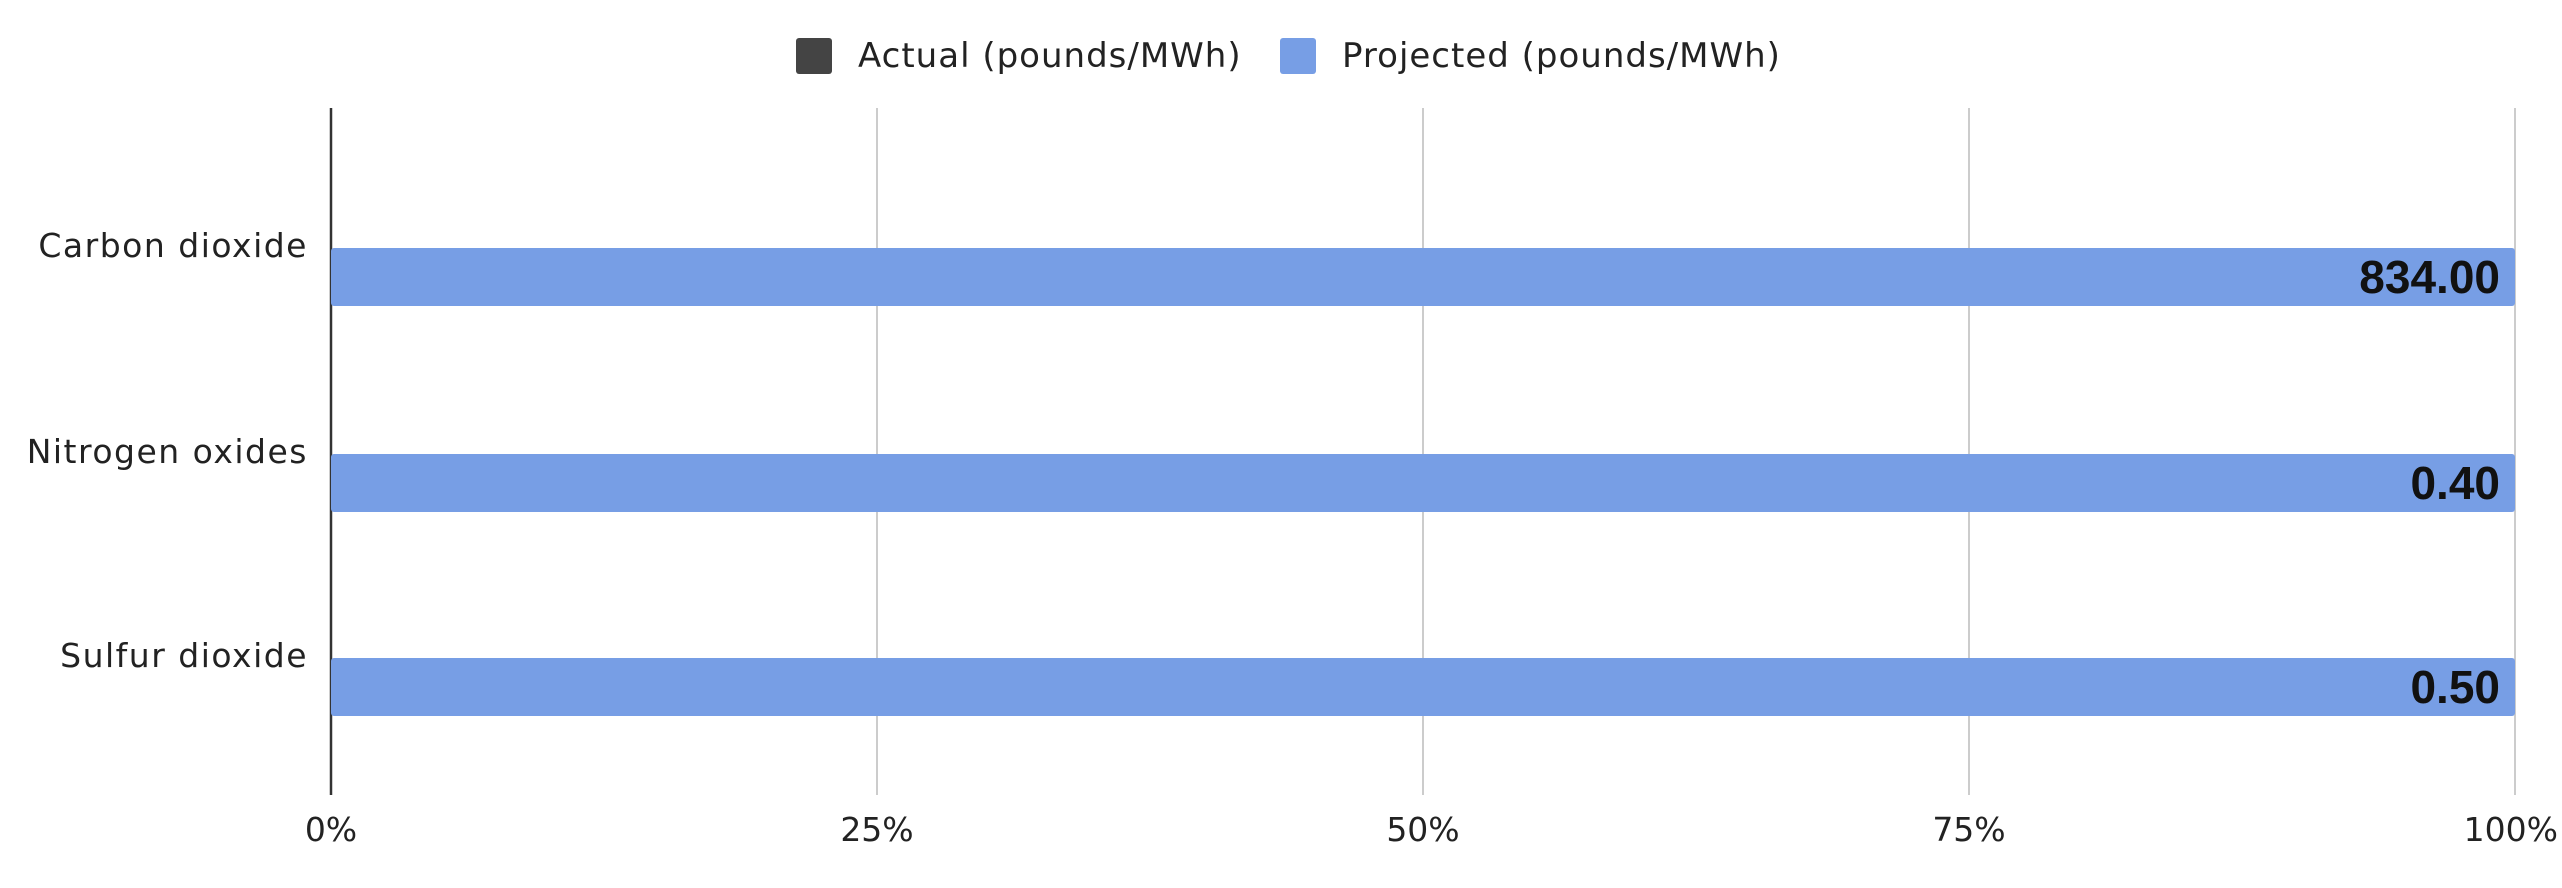 This screenshot has width=2562, height=888. I want to click on category-label: Nitrogen oxides, so click(167, 451).